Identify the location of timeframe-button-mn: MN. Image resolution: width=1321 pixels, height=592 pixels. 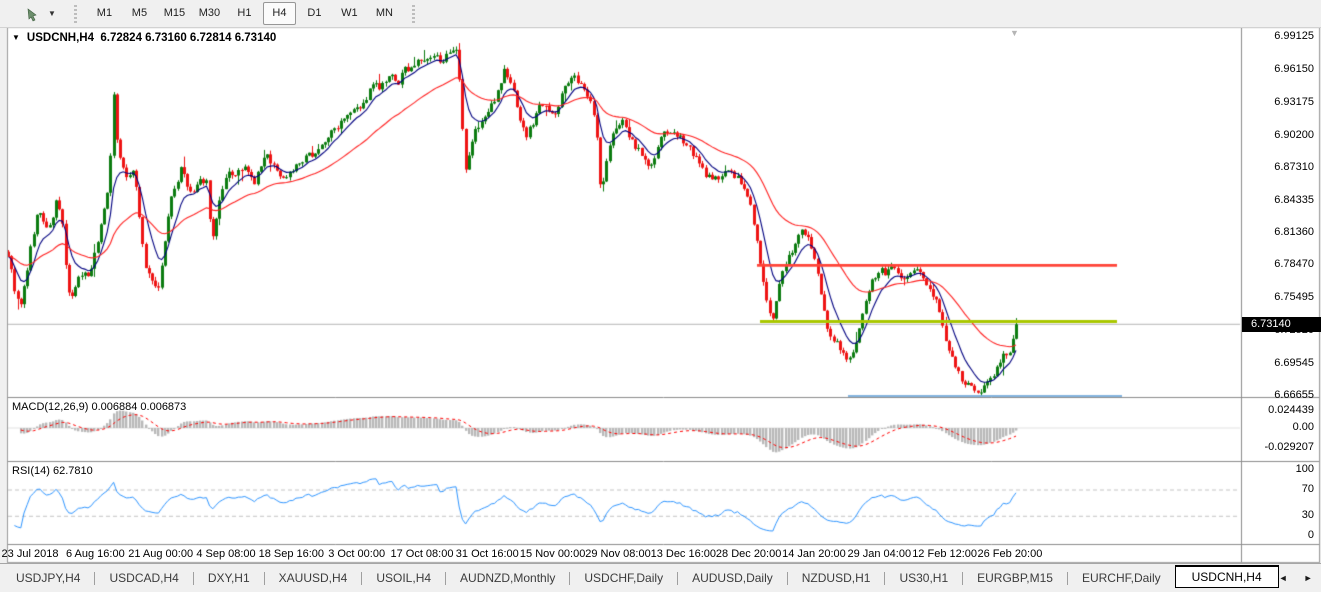
(384, 13).